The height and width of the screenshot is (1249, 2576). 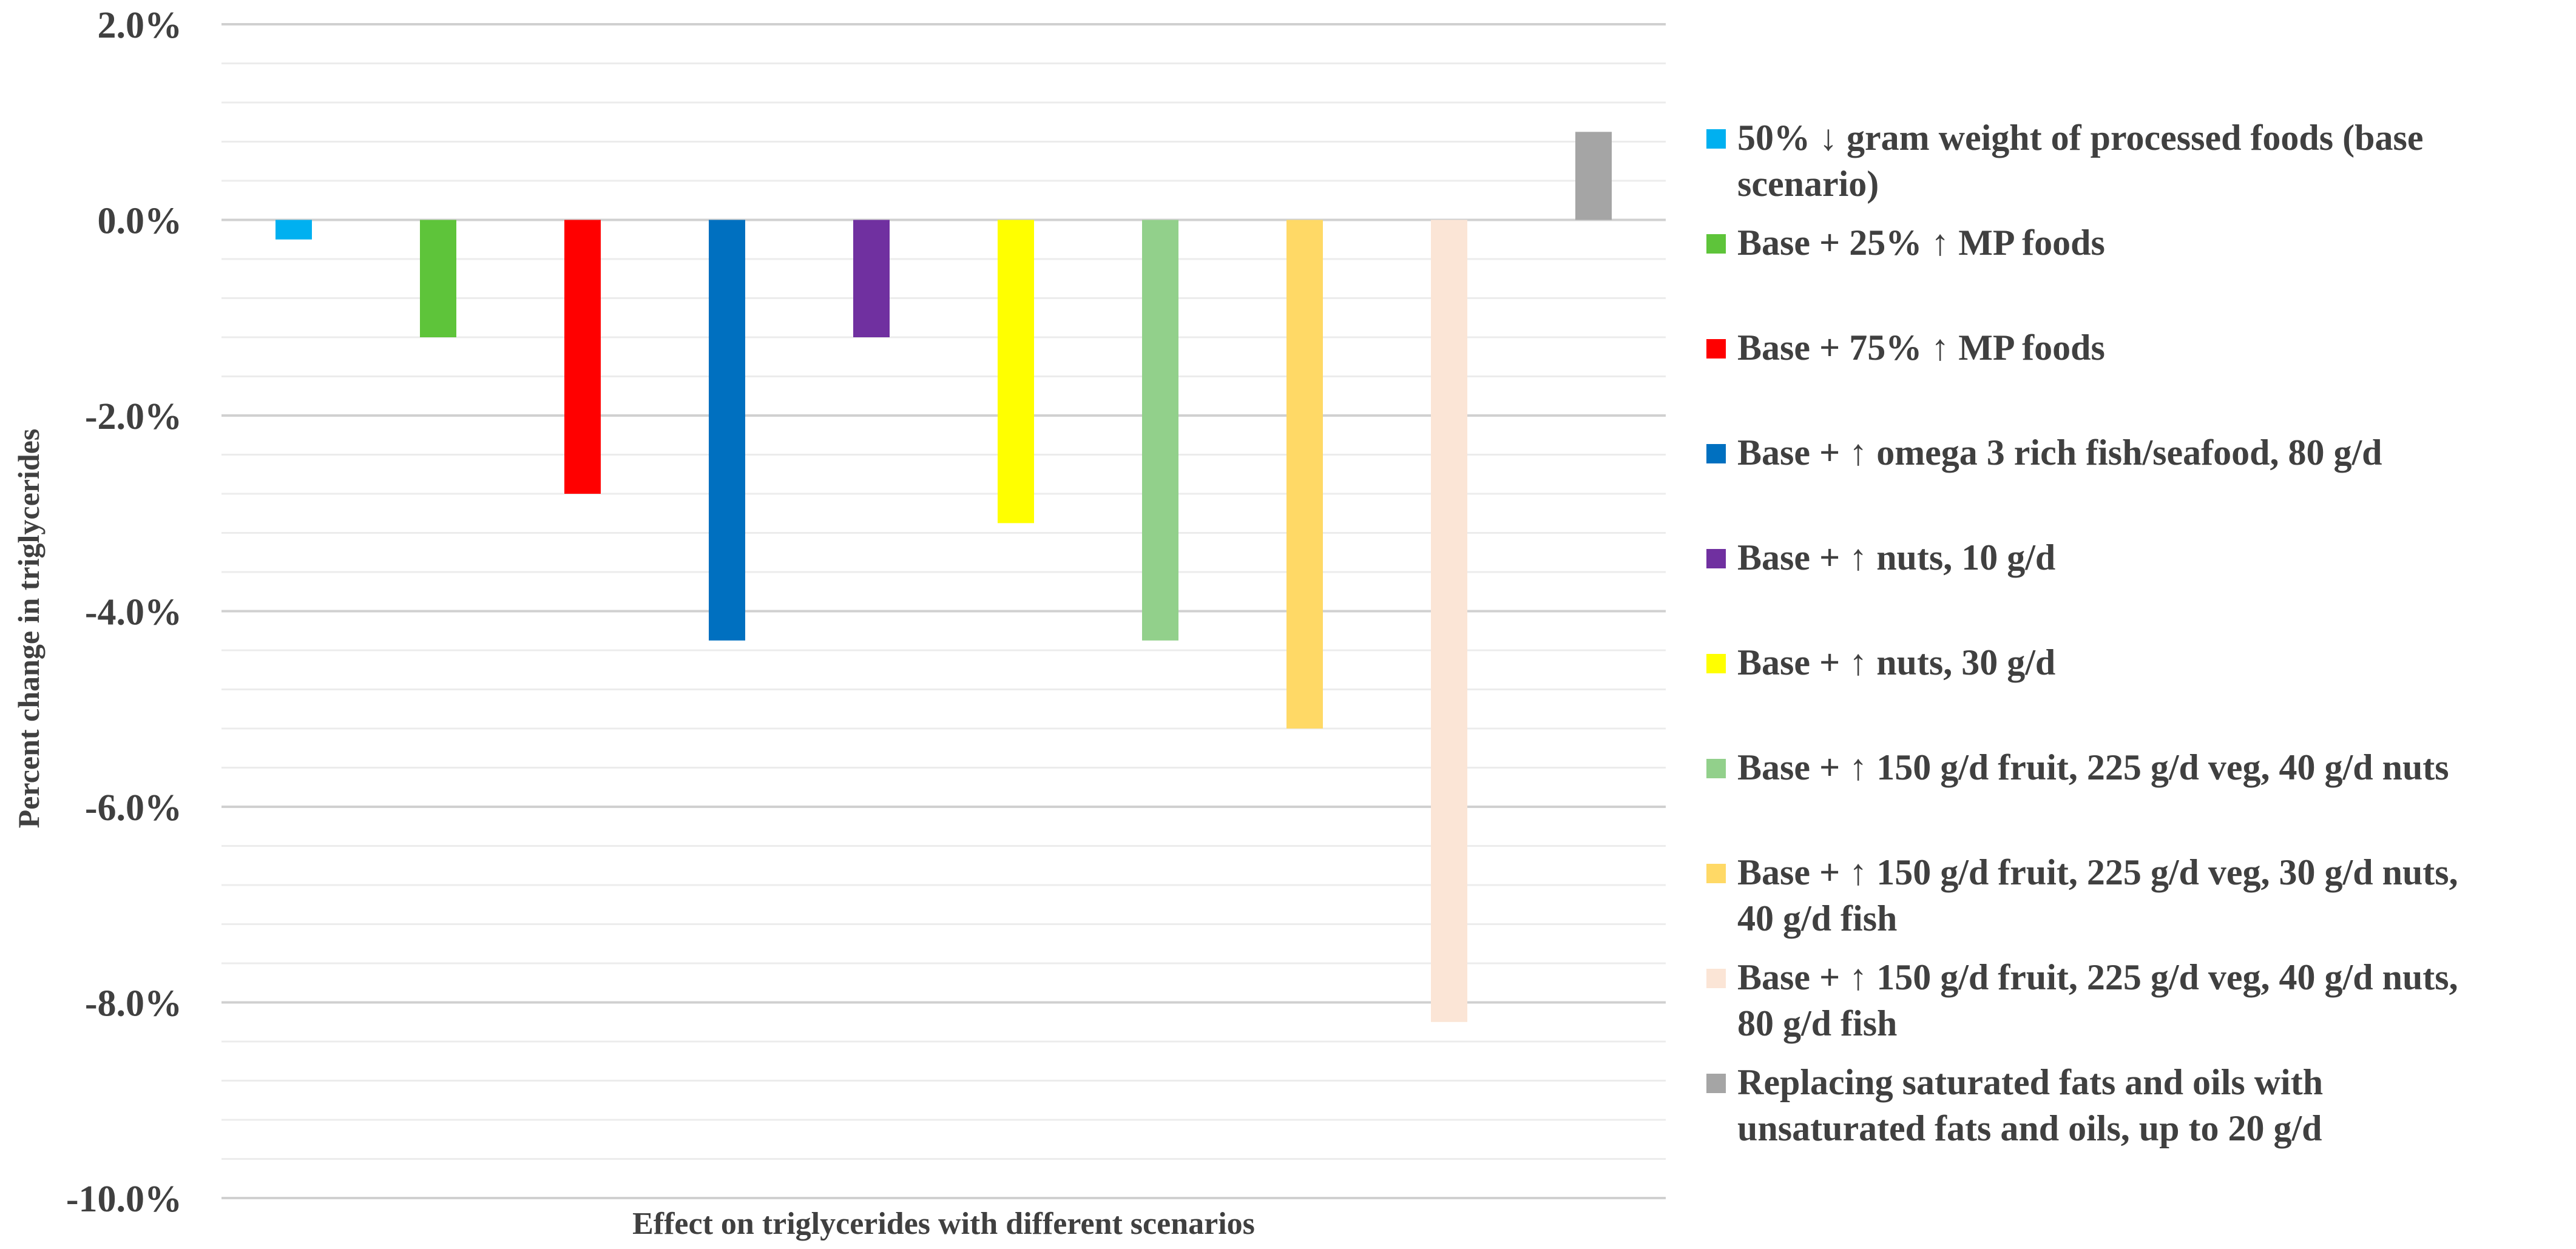 I want to click on legend-item-3: Base + 75% ↑ MP foods, so click(x=1905, y=348).